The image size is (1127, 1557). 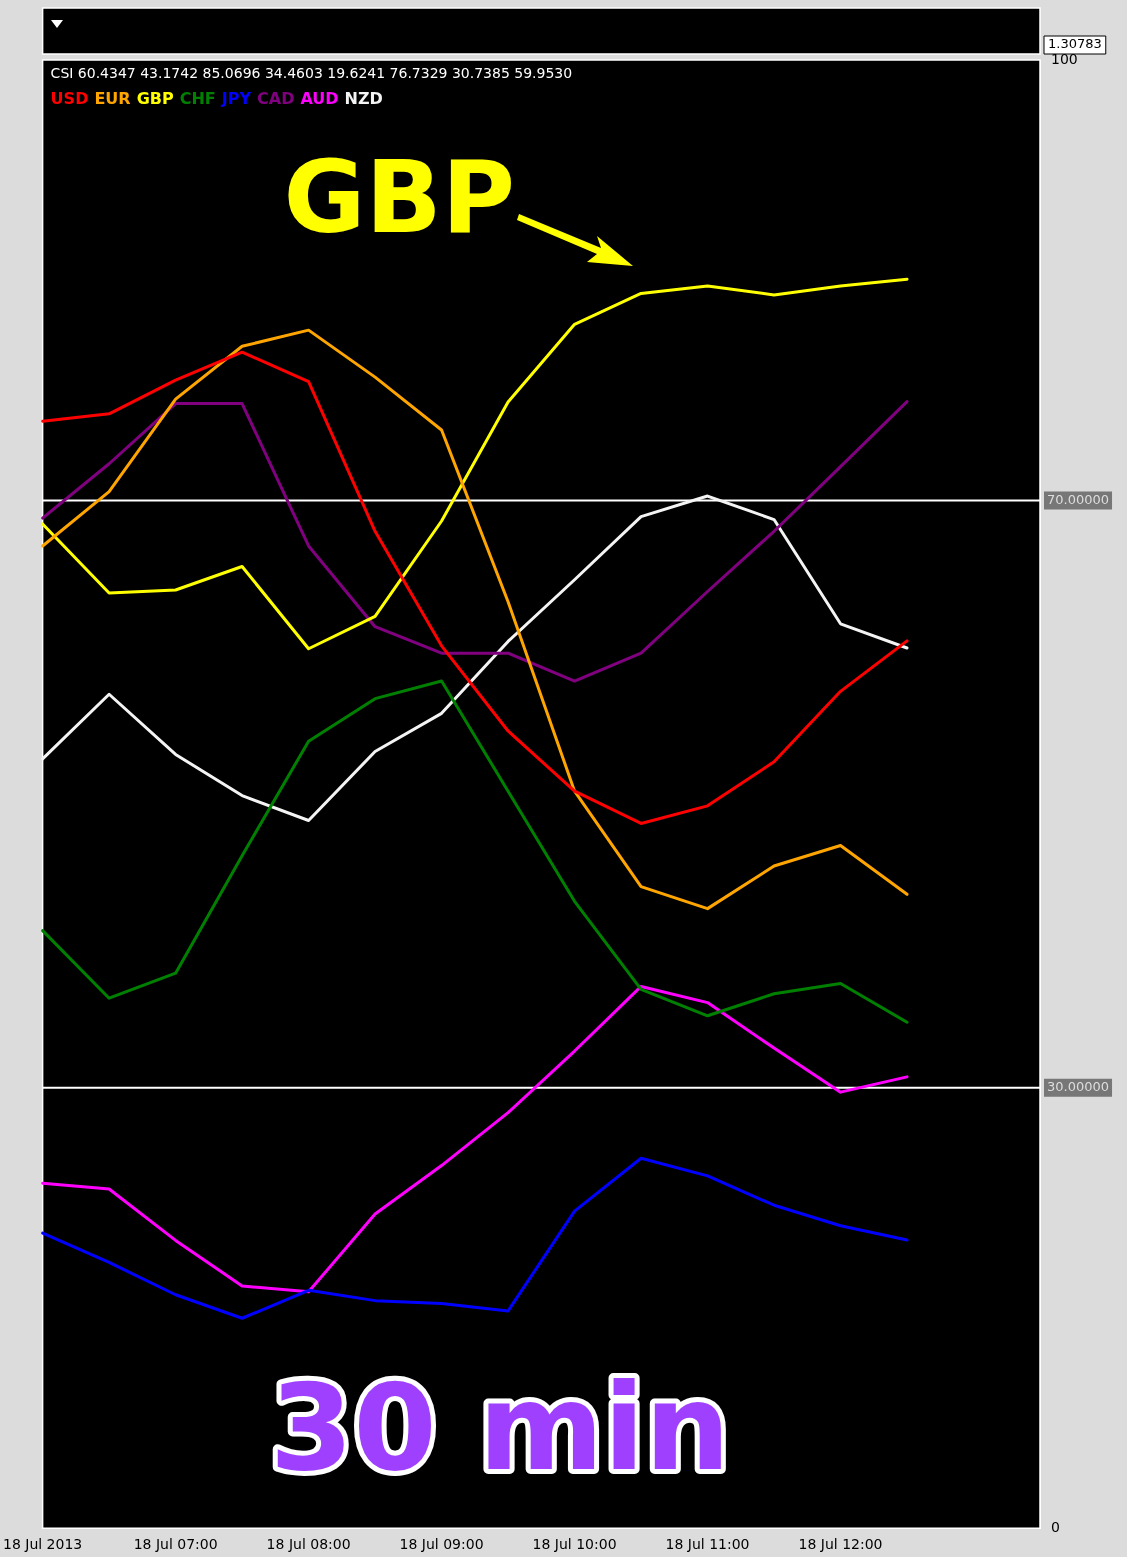 I want to click on text: GBP, so click(x=155, y=99).